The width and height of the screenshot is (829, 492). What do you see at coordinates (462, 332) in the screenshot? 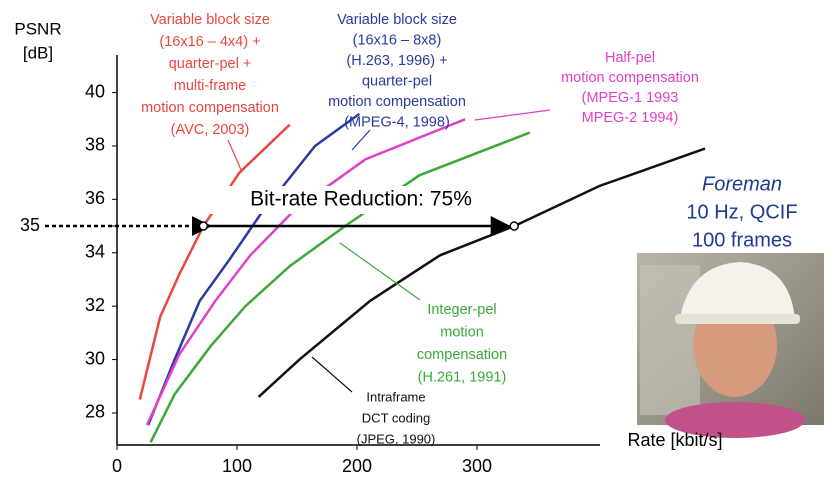
I see `annotation-text: motion` at bounding box center [462, 332].